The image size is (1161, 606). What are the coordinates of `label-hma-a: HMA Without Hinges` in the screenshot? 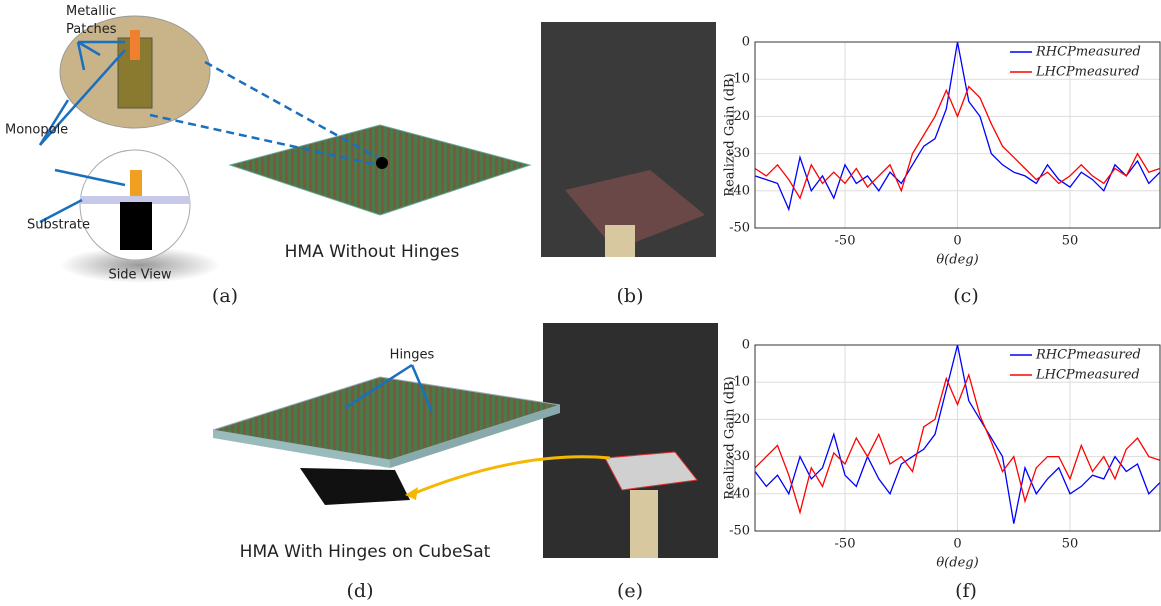 It's located at (372, 252).